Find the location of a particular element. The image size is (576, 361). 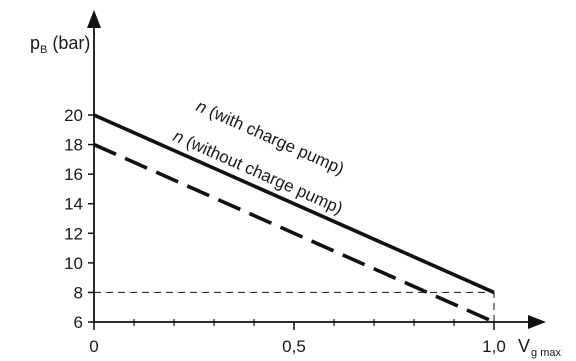

y-tick-label: 8 is located at coordinates (78, 292).